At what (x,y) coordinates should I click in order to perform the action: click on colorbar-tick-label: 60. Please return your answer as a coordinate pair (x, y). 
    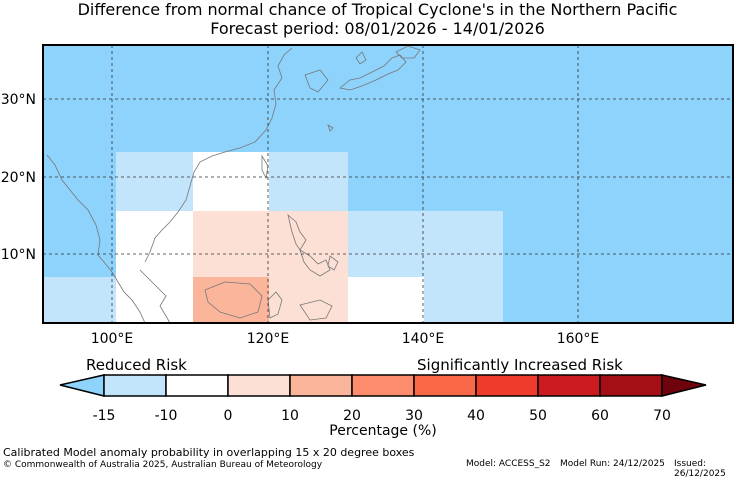
    Looking at the image, I should click on (600, 416).